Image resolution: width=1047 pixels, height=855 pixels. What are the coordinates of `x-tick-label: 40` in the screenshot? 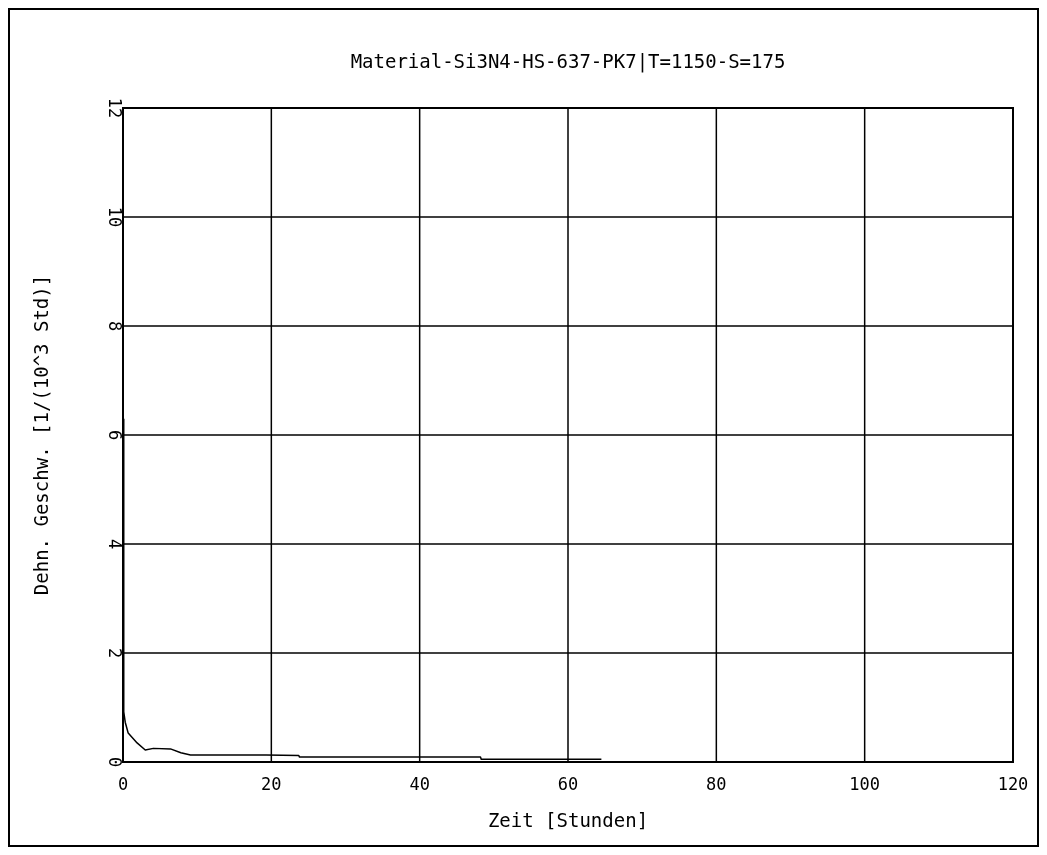 It's located at (419, 784).